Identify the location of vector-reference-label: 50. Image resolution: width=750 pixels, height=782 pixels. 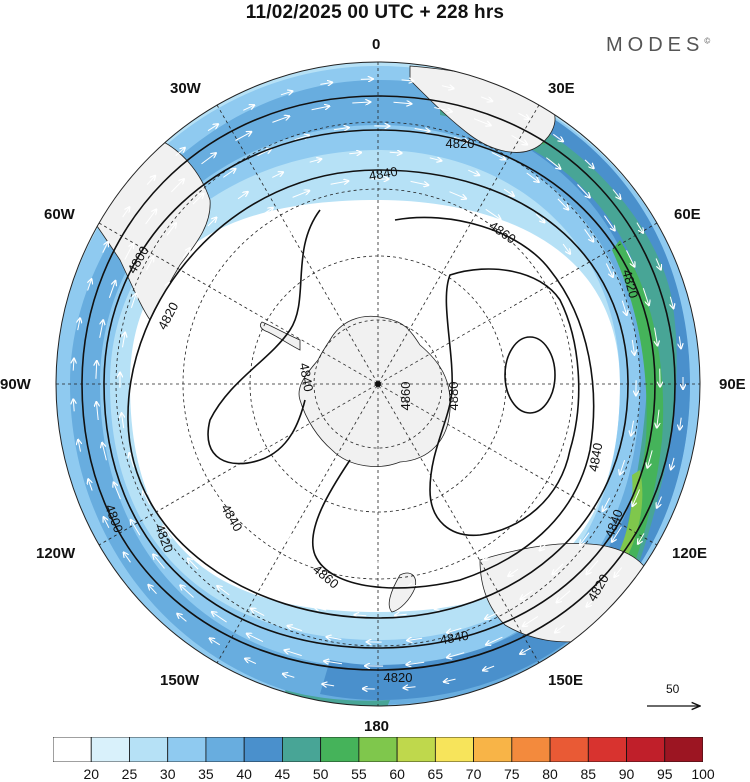
(673, 689).